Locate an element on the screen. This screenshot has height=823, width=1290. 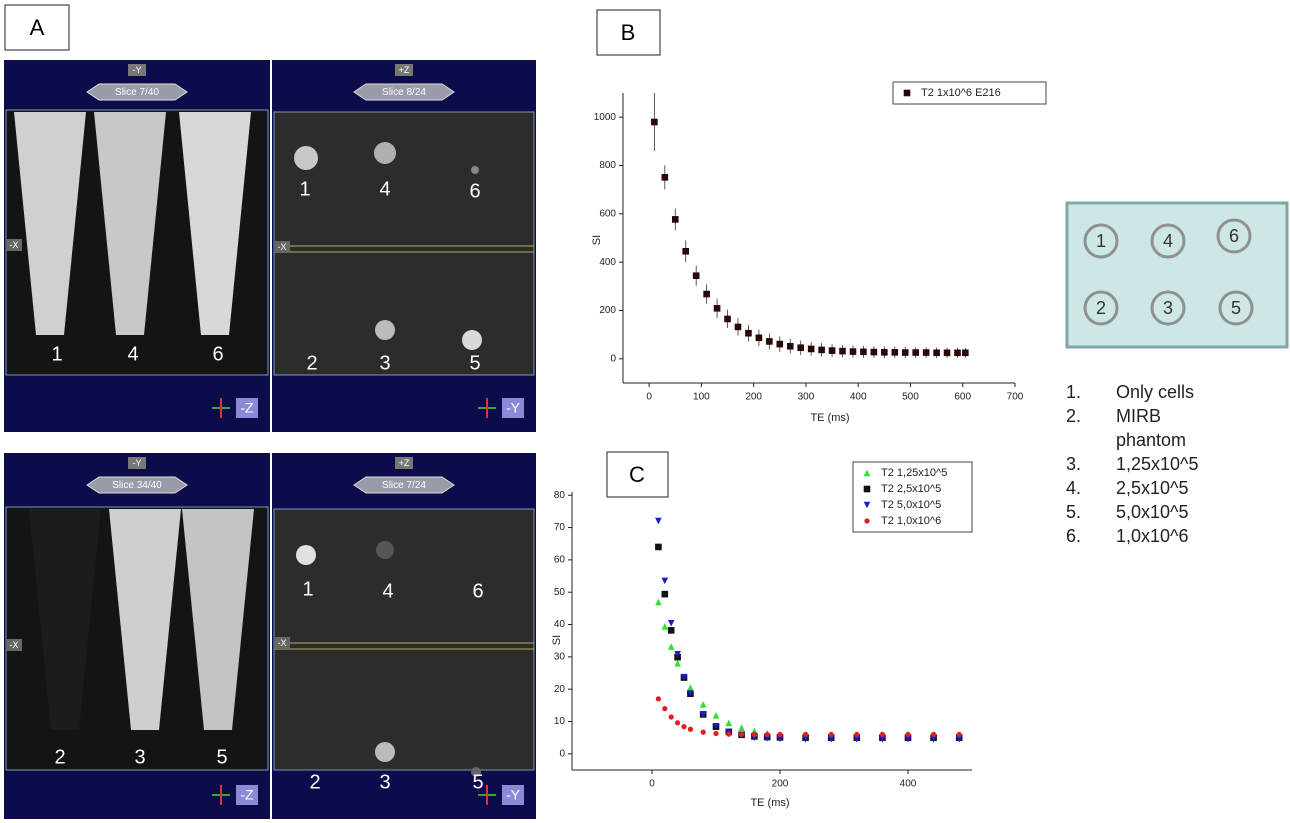
well-label: 6 is located at coordinates (1234, 236).